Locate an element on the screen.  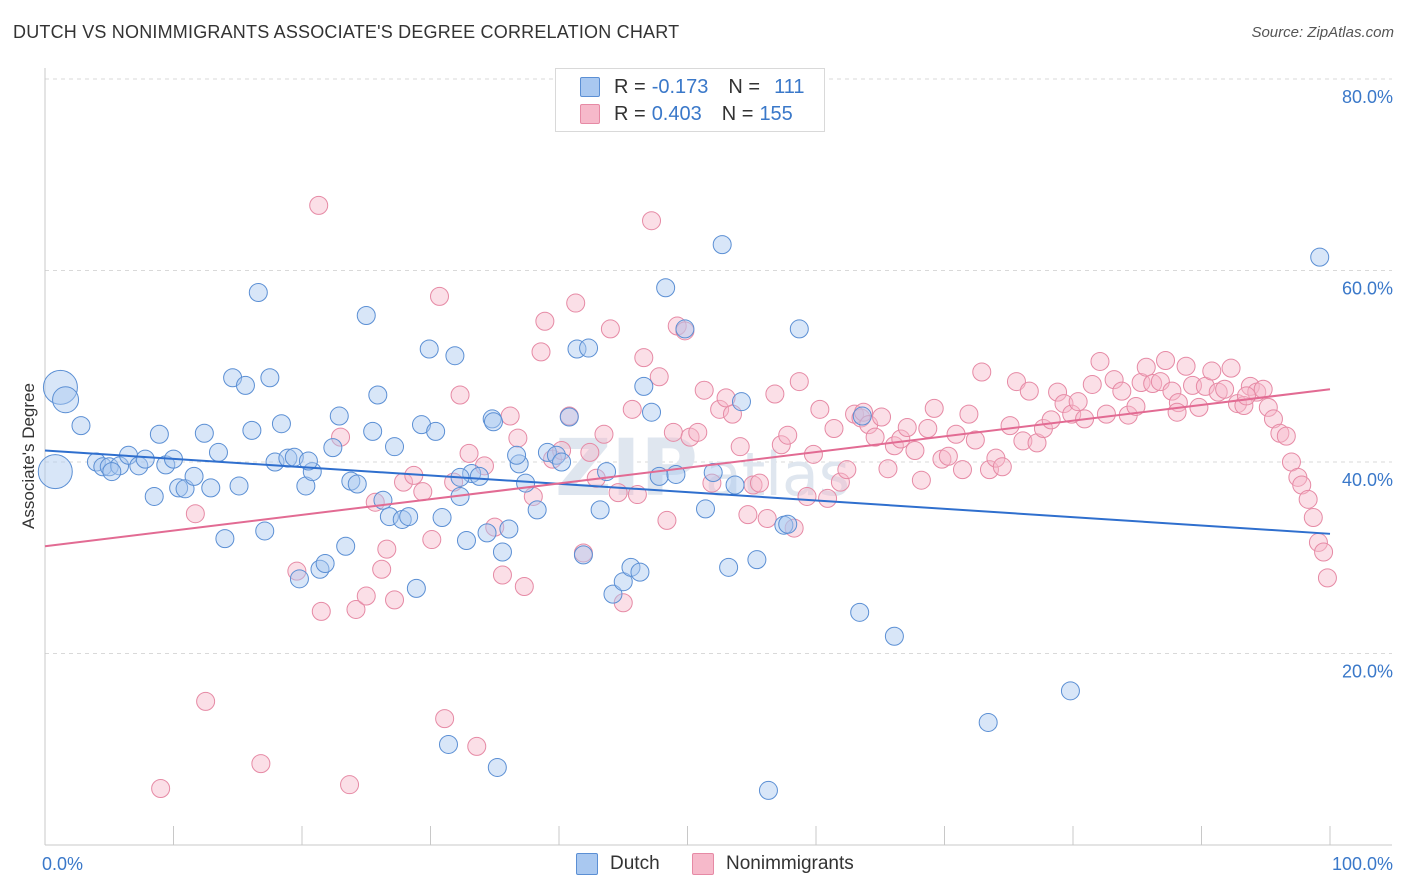
dutch-label: Dutch is located at coordinates (635, 863).